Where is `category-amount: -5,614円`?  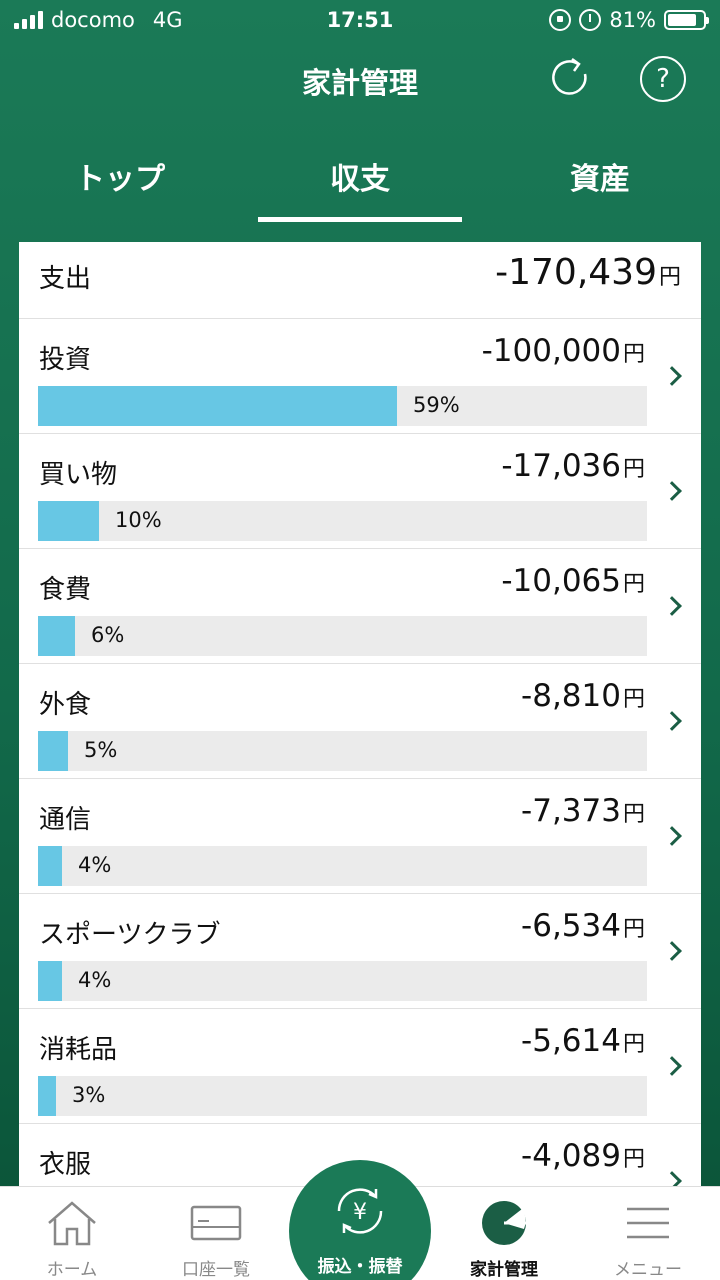
category-amount: -5,614円 is located at coordinates (583, 1041).